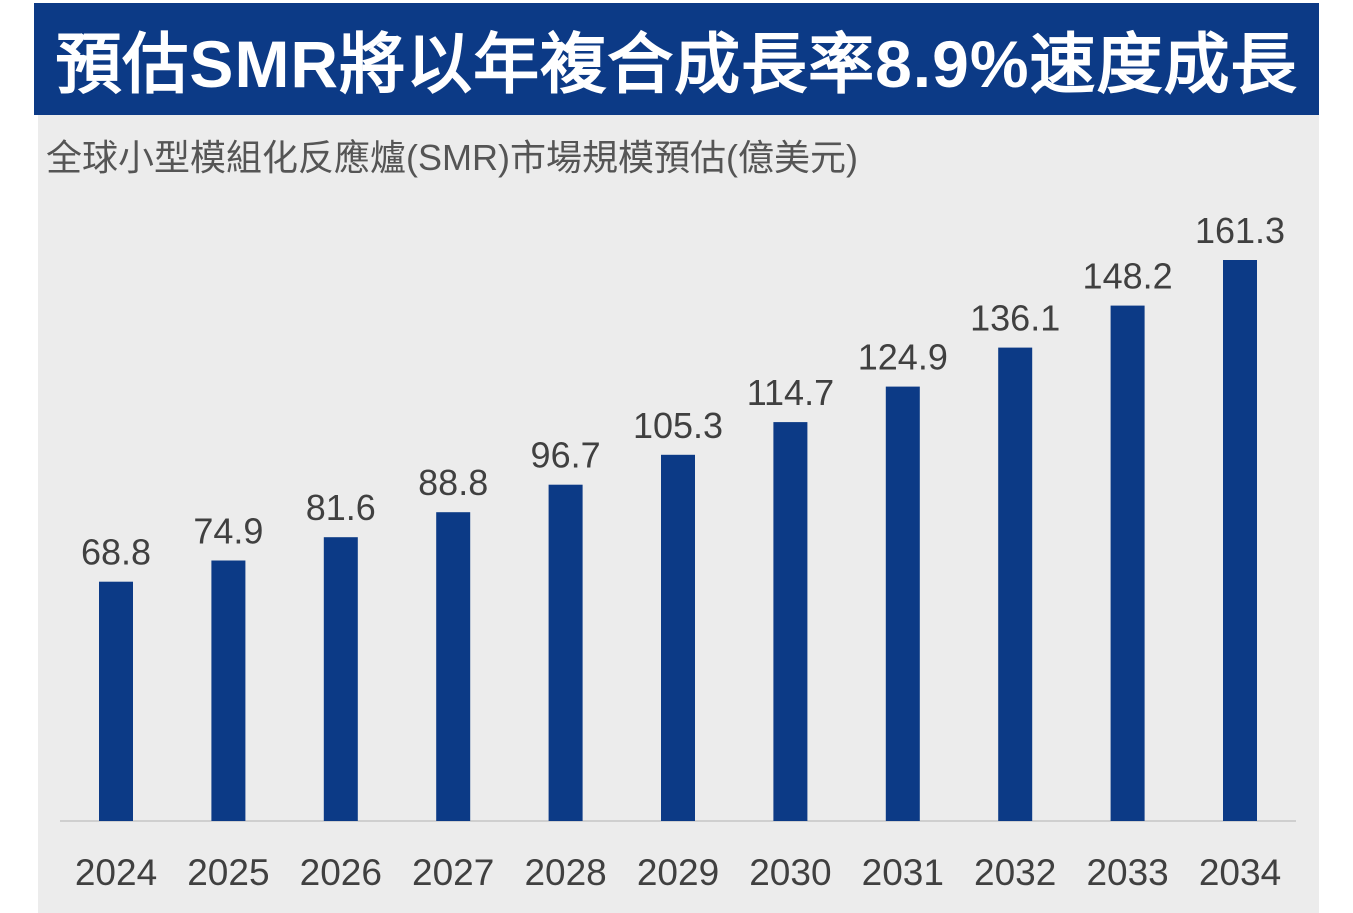 Image resolution: width=1353 pixels, height=913 pixels. What do you see at coordinates (1015, 584) in the screenshot?
I see `bar-2032` at bounding box center [1015, 584].